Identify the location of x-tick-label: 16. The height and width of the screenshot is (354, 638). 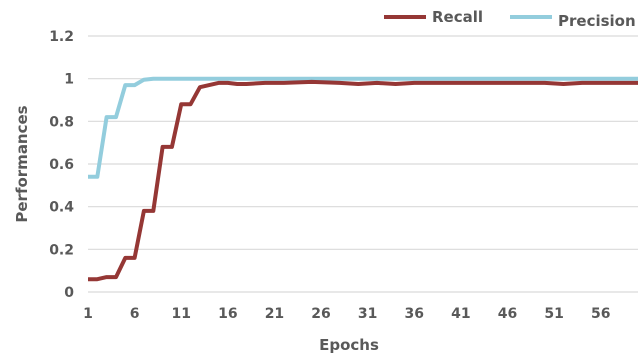
(227, 314).